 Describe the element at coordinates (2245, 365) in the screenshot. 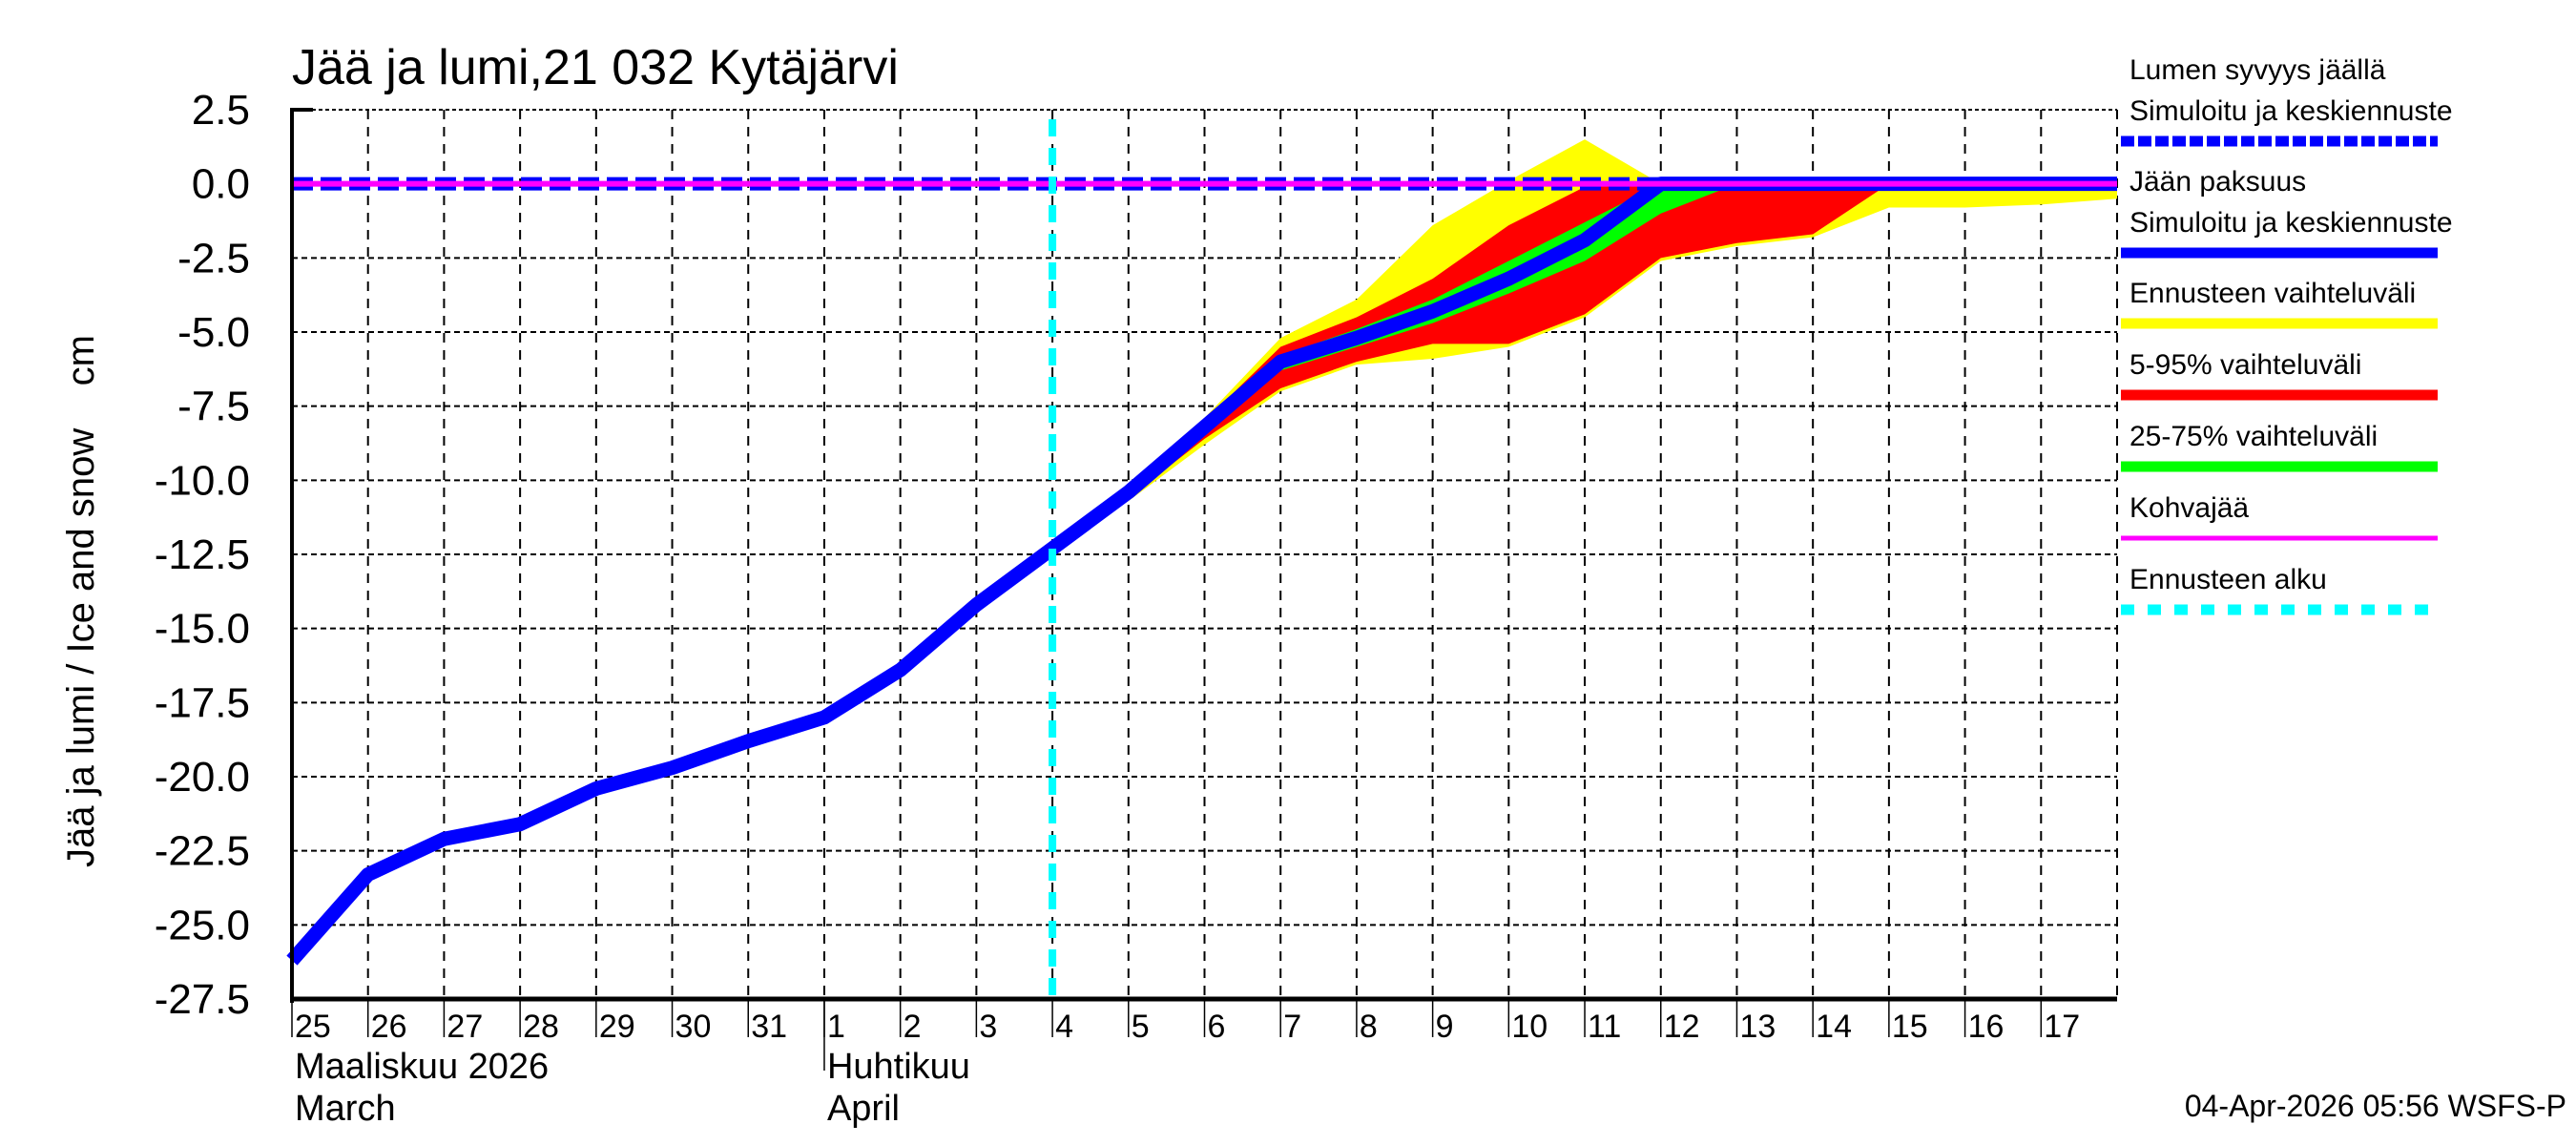

I see `legend-label: 5-95% vaihteluväli` at that location.